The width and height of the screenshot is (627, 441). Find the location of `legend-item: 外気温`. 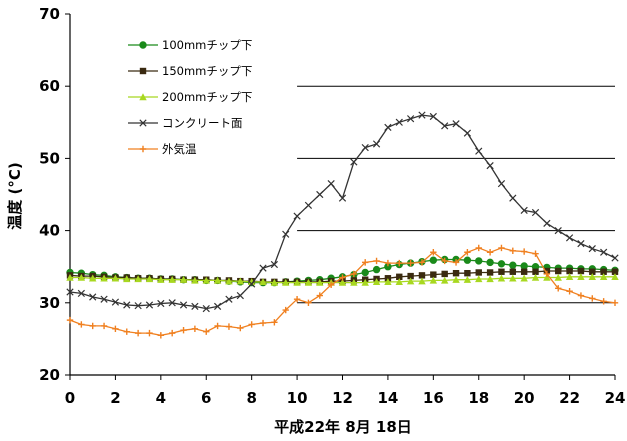

legend-item: 外気温 is located at coordinates (162, 149).